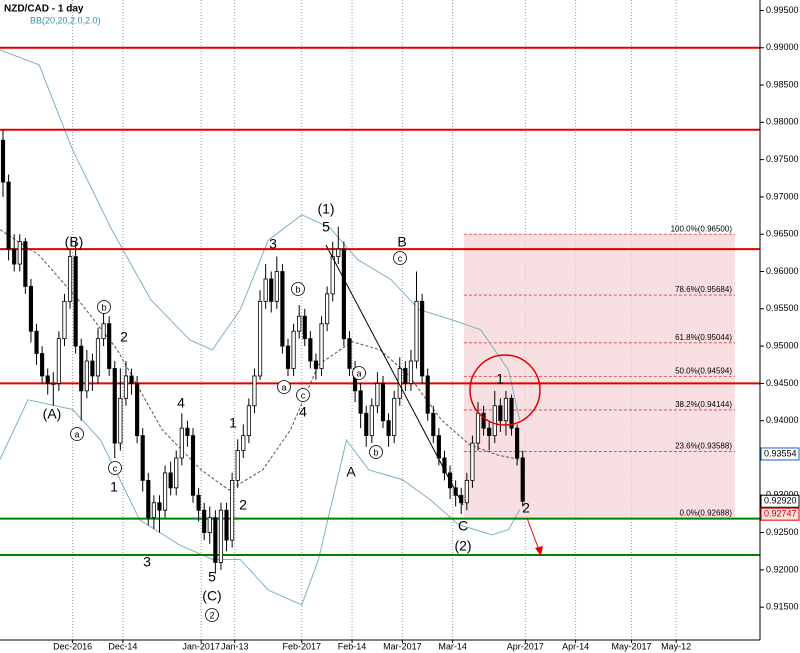  I want to click on x-tick-label: Feb-2017, so click(301, 646).